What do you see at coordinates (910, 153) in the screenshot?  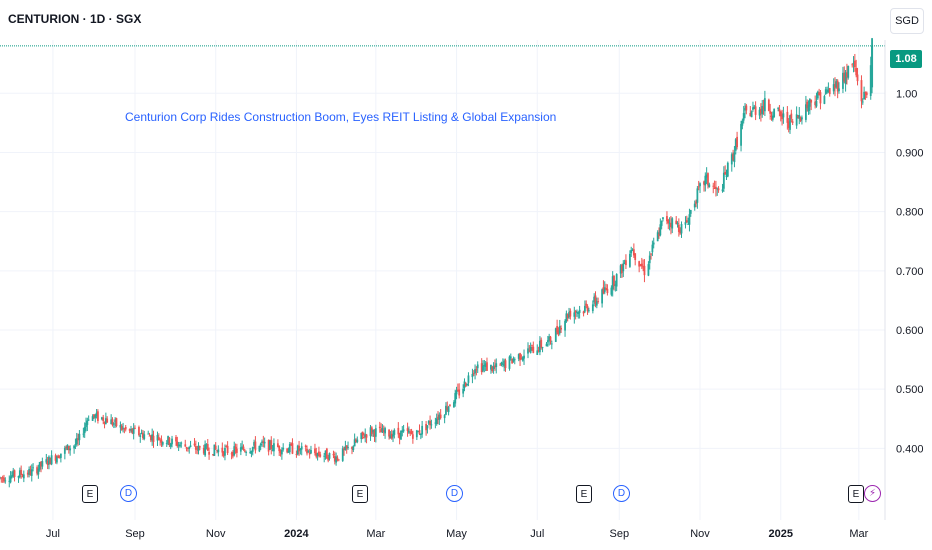 I see `y-tick-label: 0.900` at bounding box center [910, 153].